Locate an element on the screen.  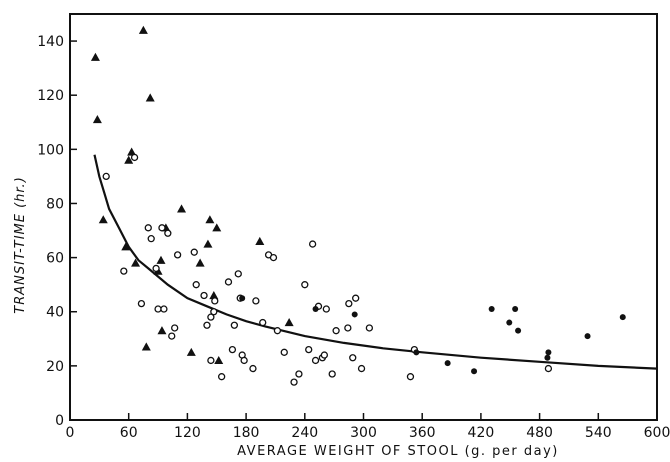
y-tick-label: 140 is located at coordinates (50, 42).